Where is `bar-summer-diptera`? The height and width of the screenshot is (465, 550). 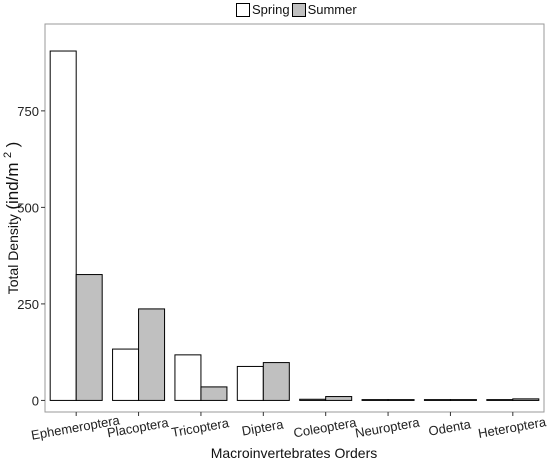 bar-summer-diptera is located at coordinates (276, 381).